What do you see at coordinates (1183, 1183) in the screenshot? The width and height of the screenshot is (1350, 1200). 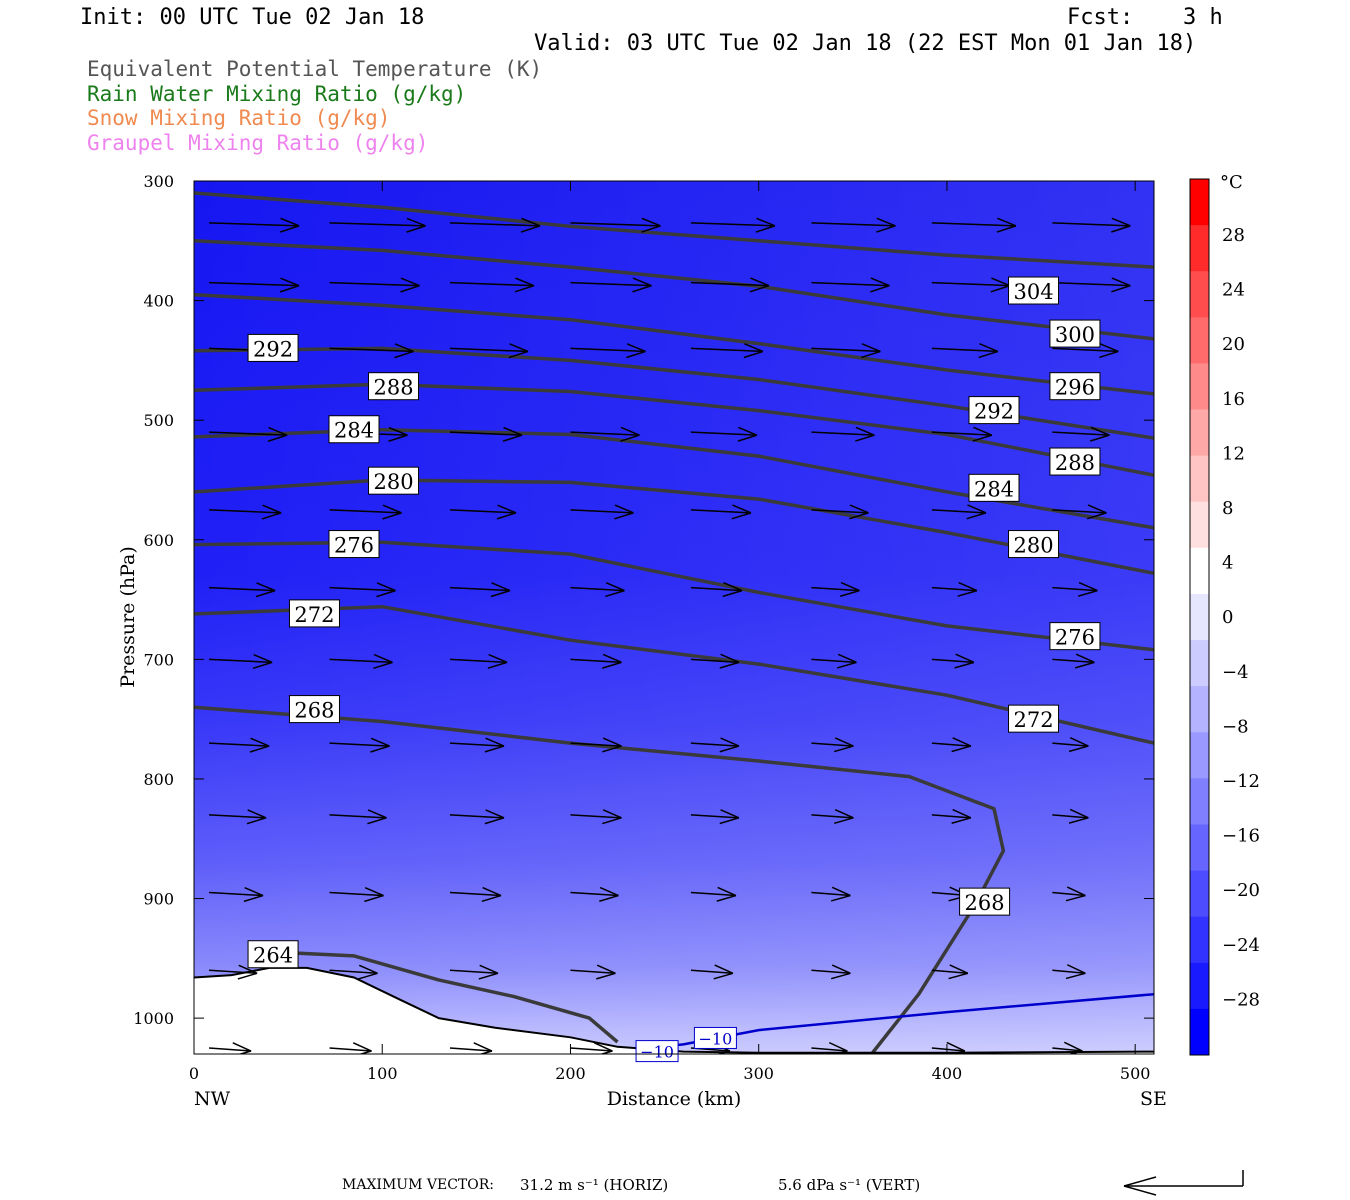 I see `reference-vector-icon` at bounding box center [1183, 1183].